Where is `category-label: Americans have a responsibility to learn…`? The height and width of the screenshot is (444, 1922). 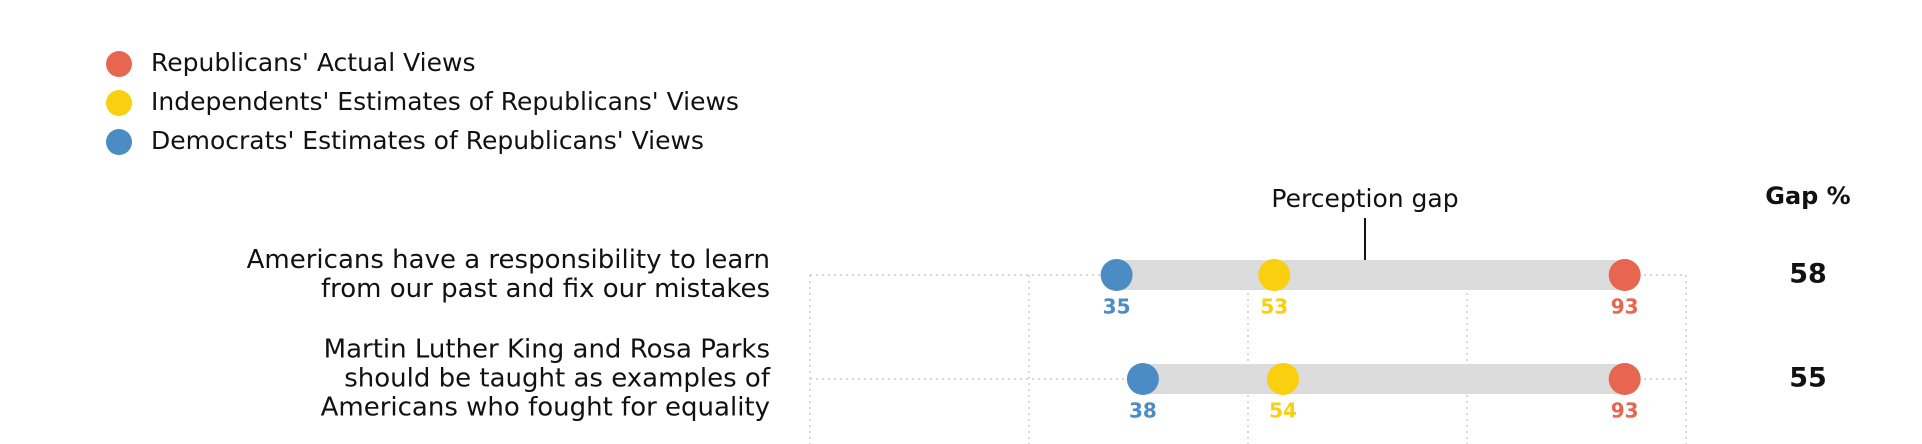 category-label: Americans have a responsibility to learn… is located at coordinates (508, 274).